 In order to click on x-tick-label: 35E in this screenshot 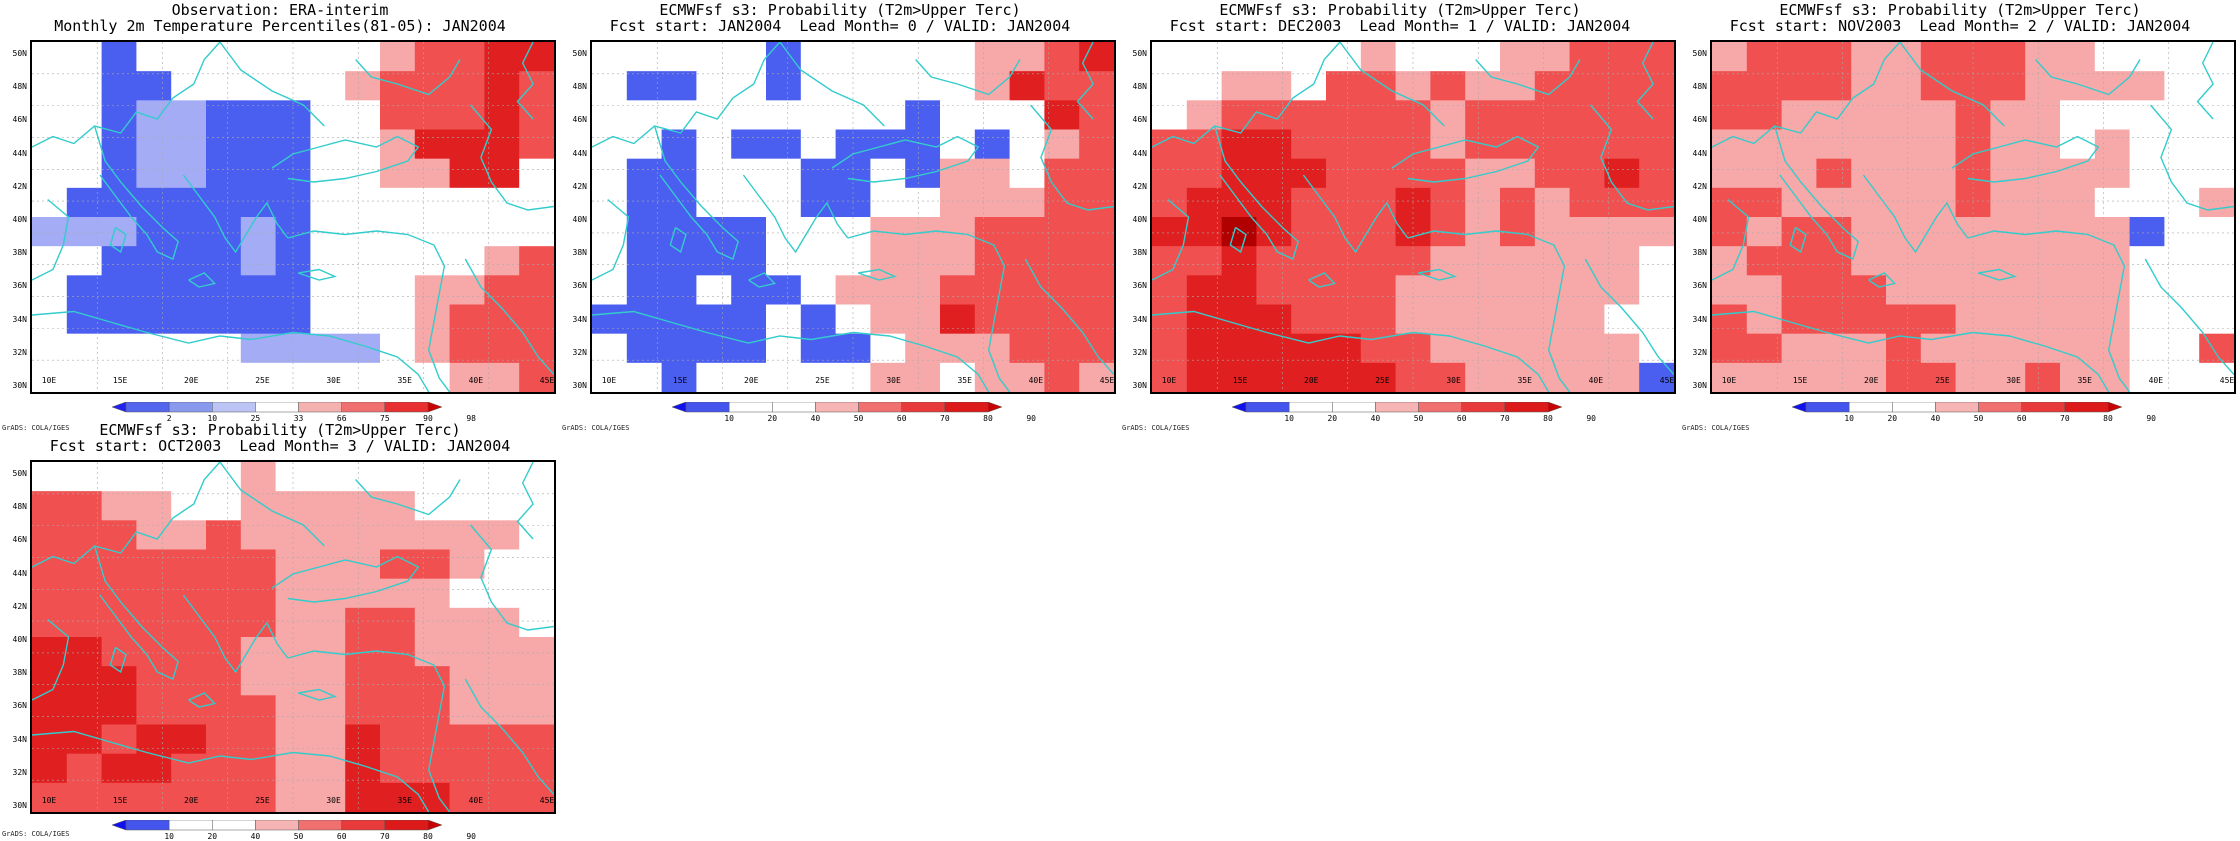, I will do `click(404, 800)`.